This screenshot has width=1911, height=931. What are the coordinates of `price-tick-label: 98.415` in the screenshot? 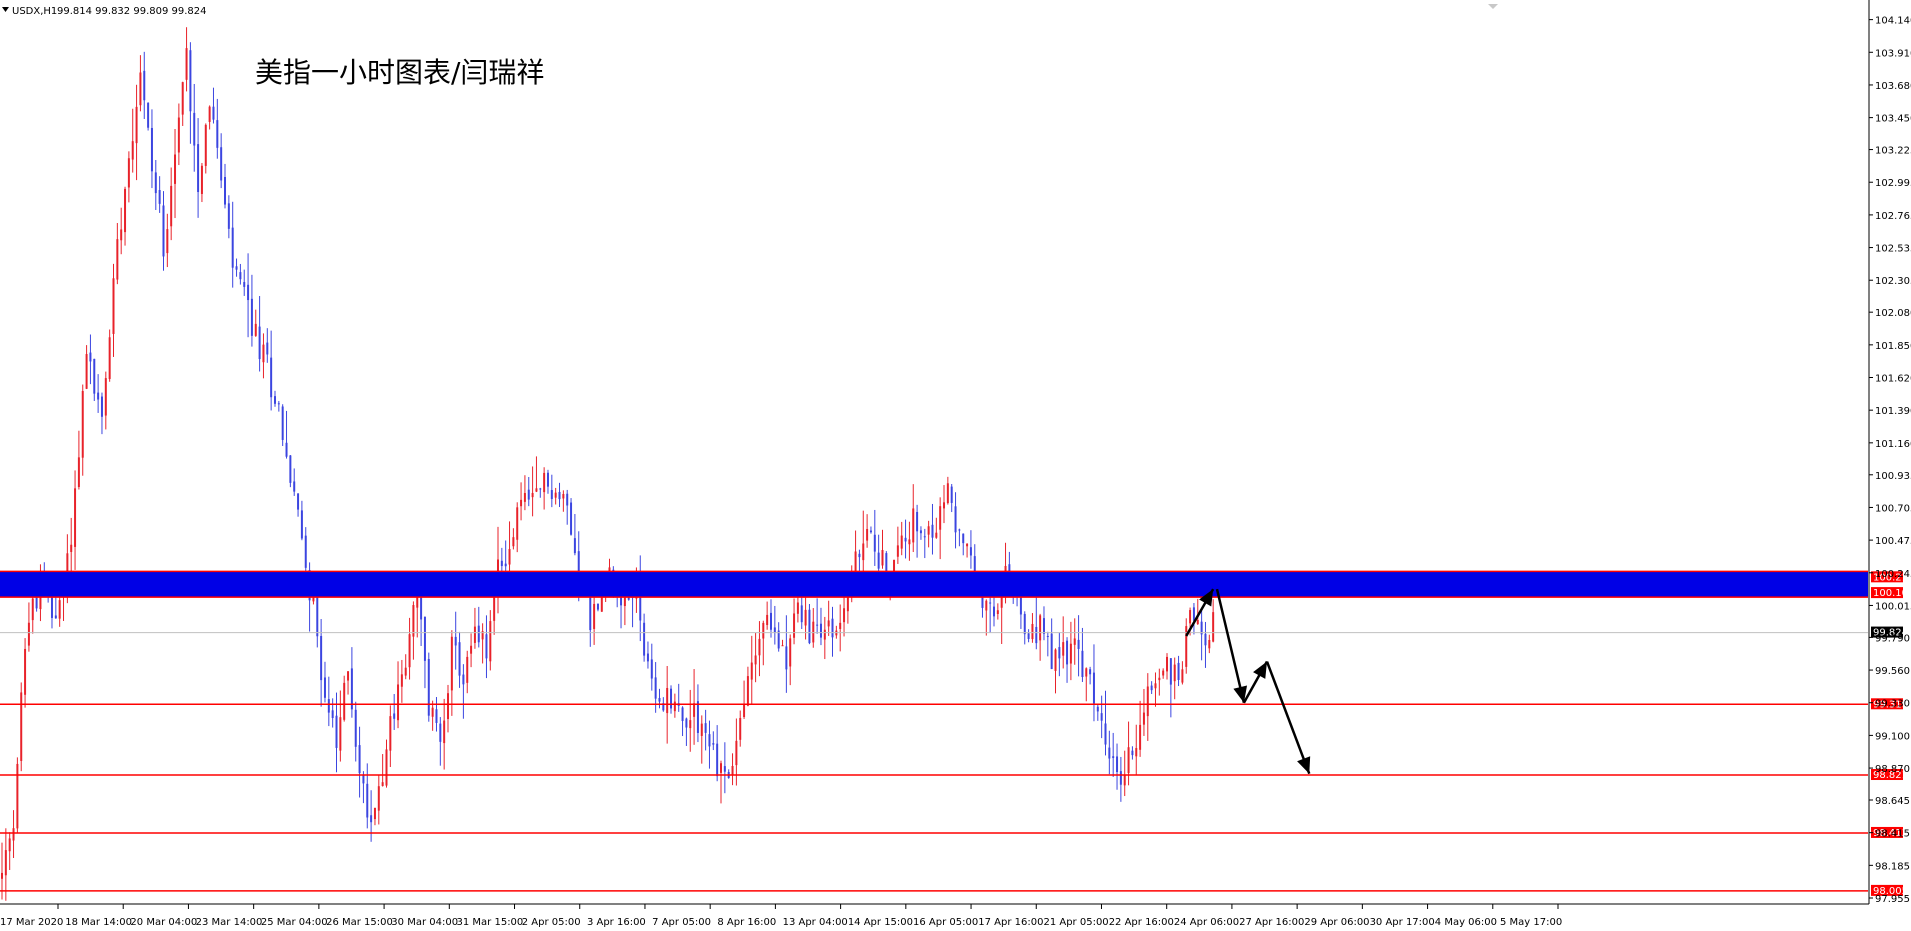 It's located at (1892, 834).